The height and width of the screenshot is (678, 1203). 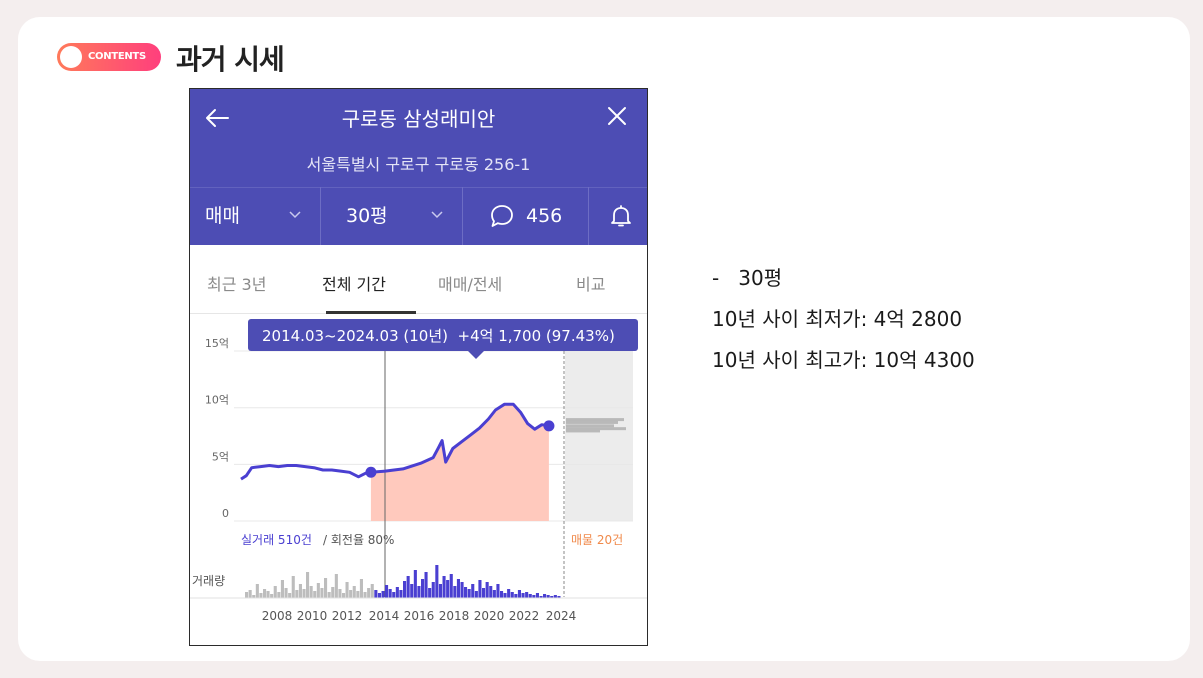 I want to click on close-icon, so click(x=617, y=116).